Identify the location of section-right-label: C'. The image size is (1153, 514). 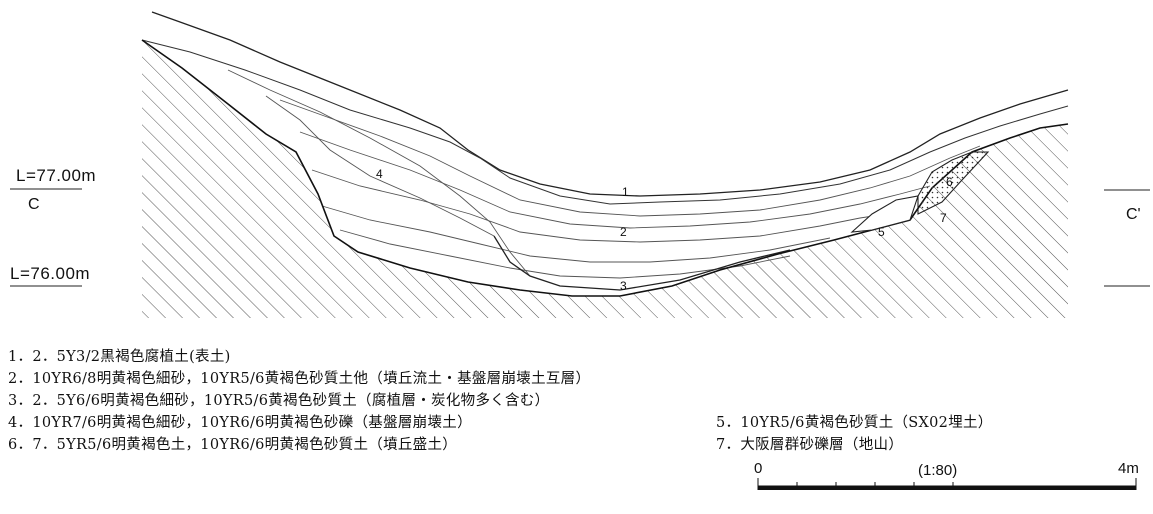
(1133, 214).